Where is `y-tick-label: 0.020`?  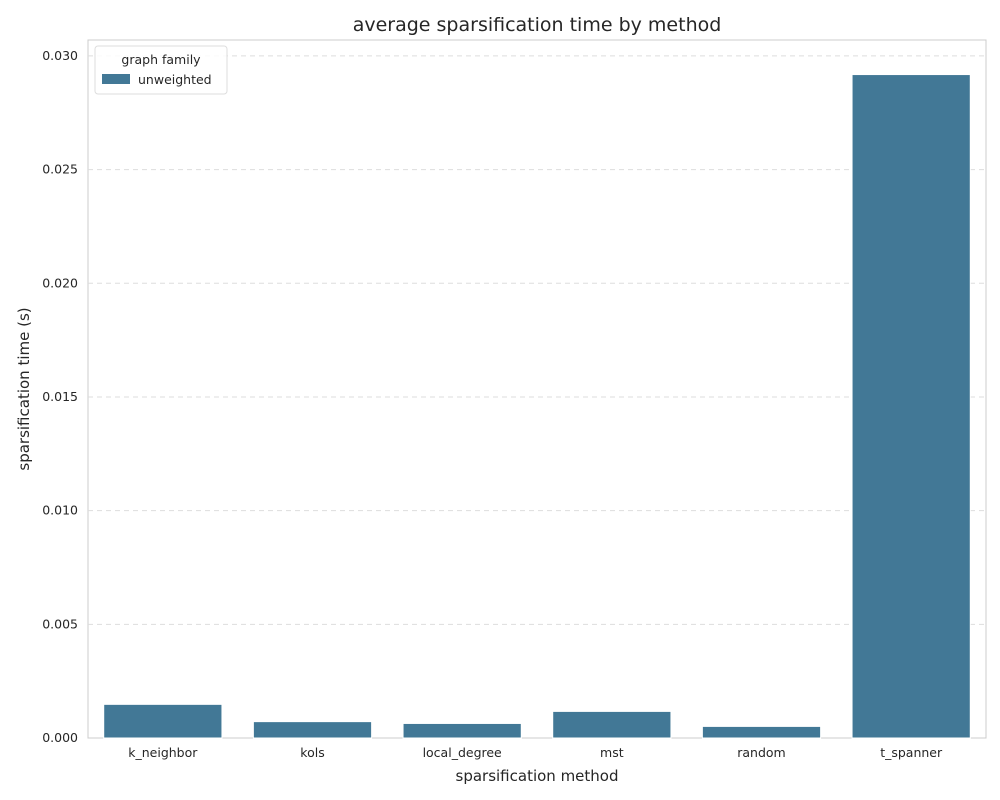 y-tick-label: 0.020 is located at coordinates (60, 282).